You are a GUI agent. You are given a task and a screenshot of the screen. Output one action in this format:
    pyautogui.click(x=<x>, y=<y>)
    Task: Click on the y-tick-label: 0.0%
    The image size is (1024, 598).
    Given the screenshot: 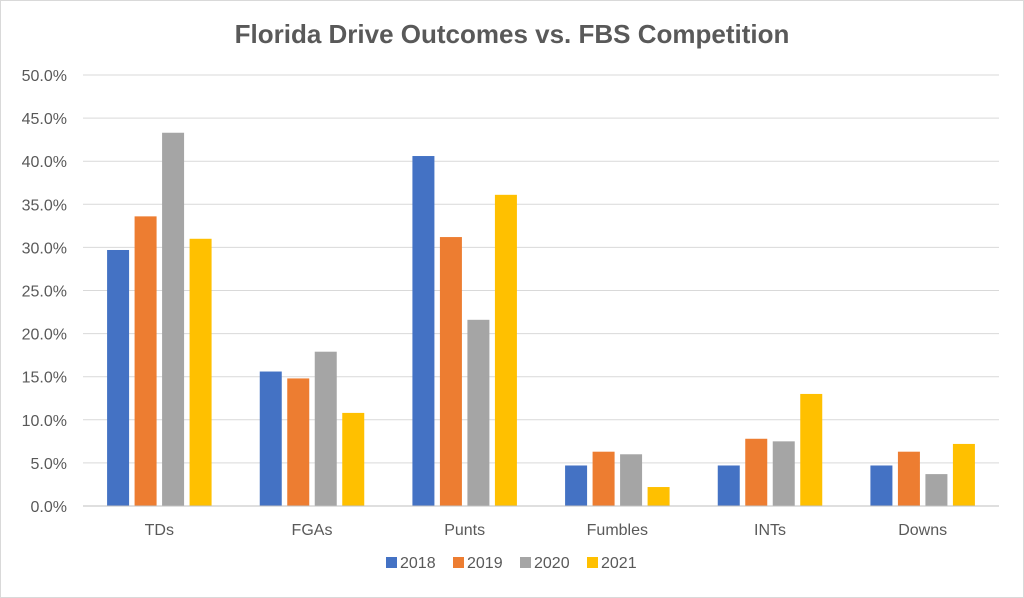 What is the action you would take?
    pyautogui.click(x=49, y=507)
    